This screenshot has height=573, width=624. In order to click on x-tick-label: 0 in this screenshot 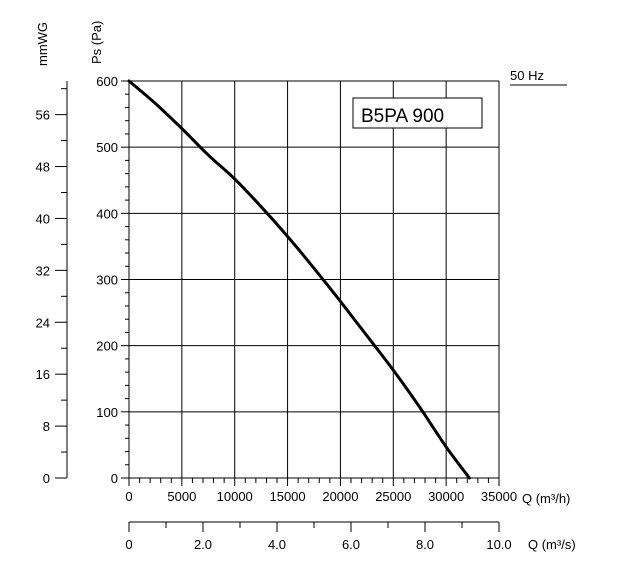, I will do `click(128, 496)`.